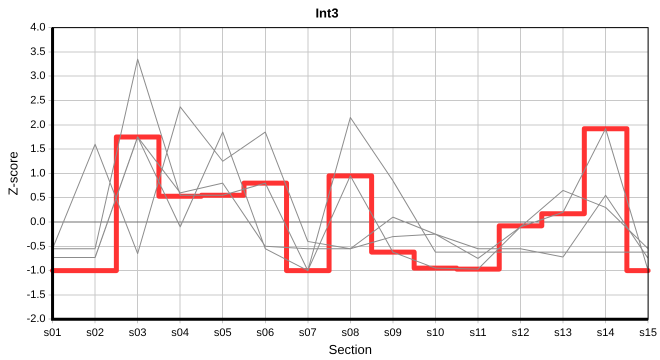 This screenshot has width=660, height=360. I want to click on y-tick-label: -2.0, so click(36, 319).